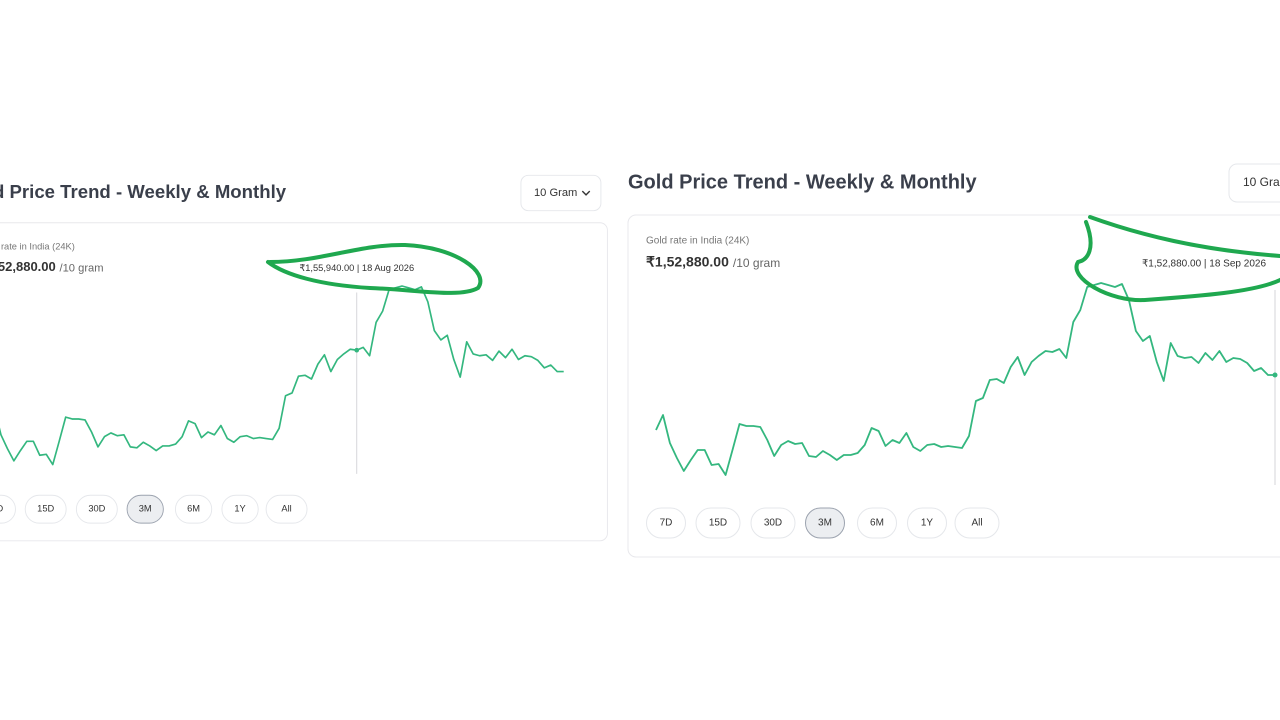  Describe the element at coordinates (1204, 264) in the screenshot. I see `tooltip: ₹1,52,880.00 | 18 Sep 2026` at that location.